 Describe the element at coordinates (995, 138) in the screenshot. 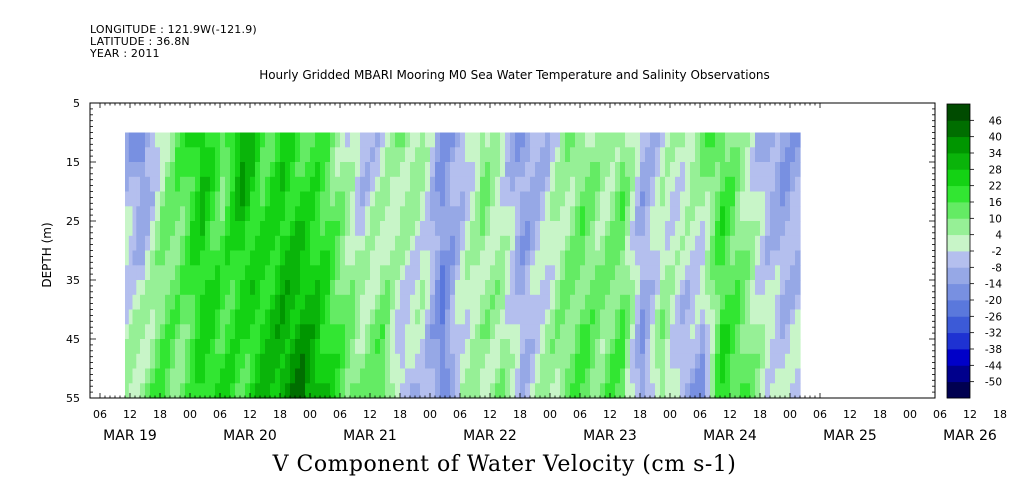

I see `colorbar-label: 40` at that location.